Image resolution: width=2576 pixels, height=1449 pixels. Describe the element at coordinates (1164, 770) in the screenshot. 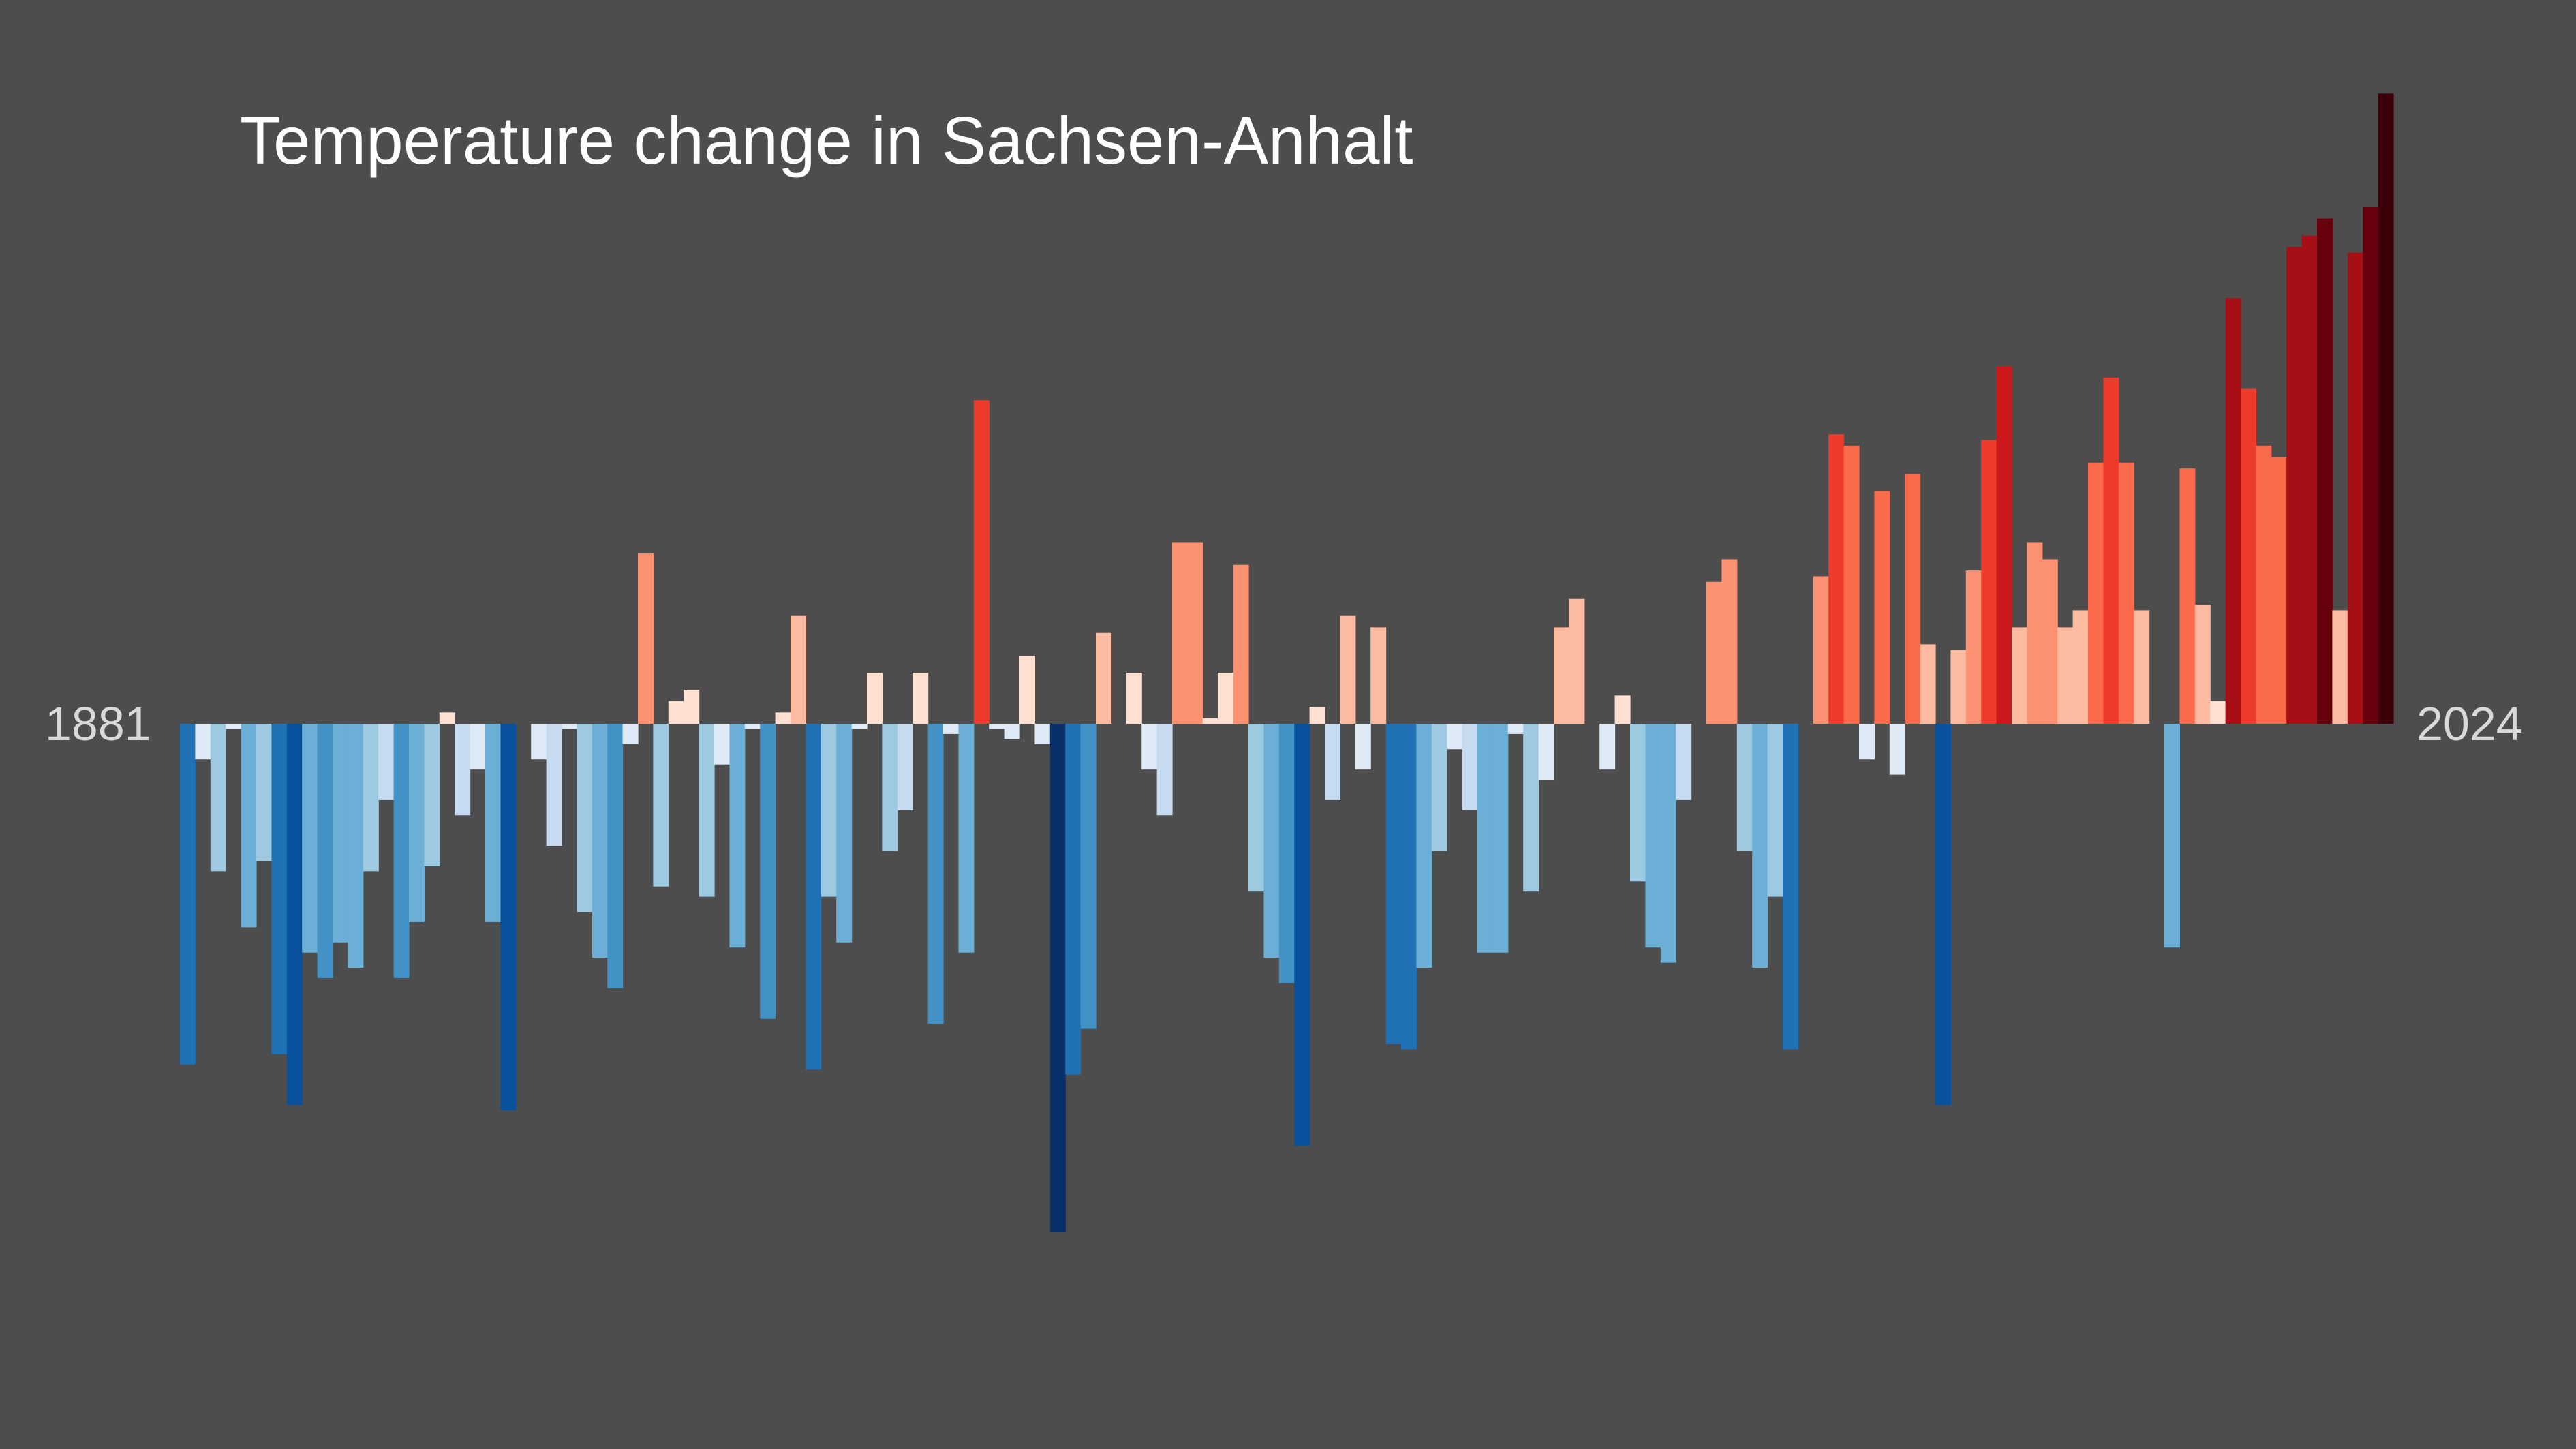

I see `bar-1945` at that location.